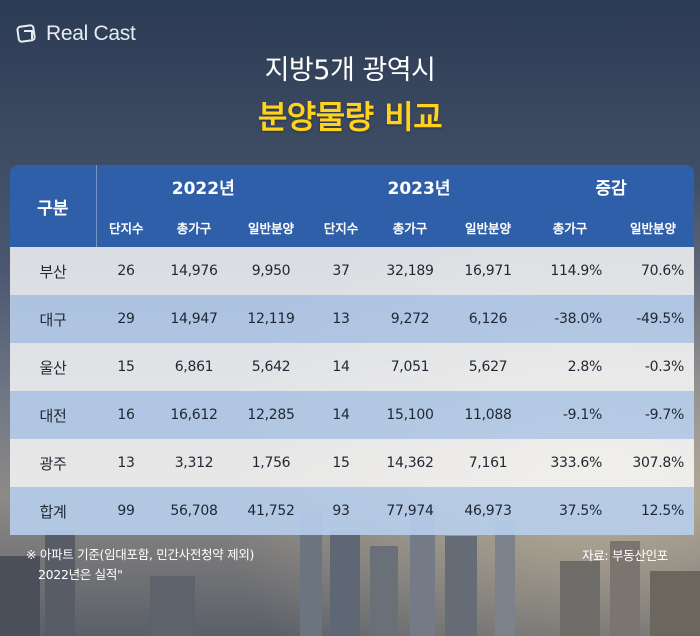  I want to click on row-region-label: 합계, so click(53, 511).